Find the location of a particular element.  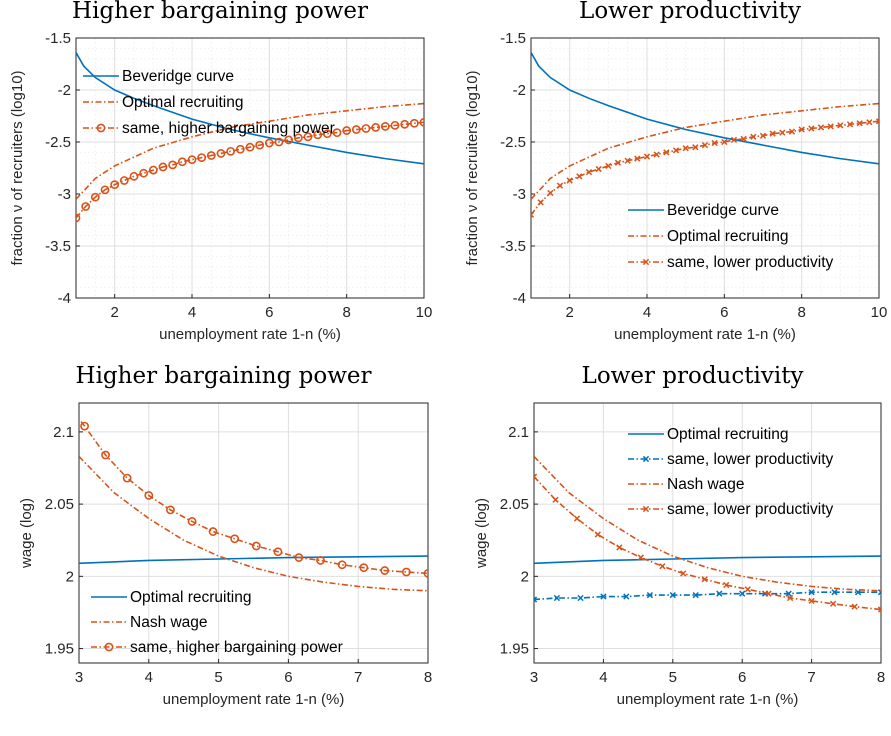

y-tick-label: -3 is located at coordinates (519, 194).